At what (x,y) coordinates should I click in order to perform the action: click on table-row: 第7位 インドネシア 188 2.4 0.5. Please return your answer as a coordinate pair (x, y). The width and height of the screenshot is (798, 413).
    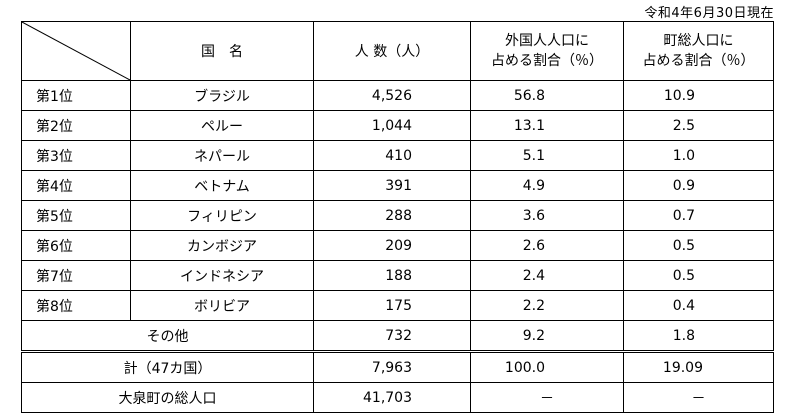
    Looking at the image, I should click on (397, 275).